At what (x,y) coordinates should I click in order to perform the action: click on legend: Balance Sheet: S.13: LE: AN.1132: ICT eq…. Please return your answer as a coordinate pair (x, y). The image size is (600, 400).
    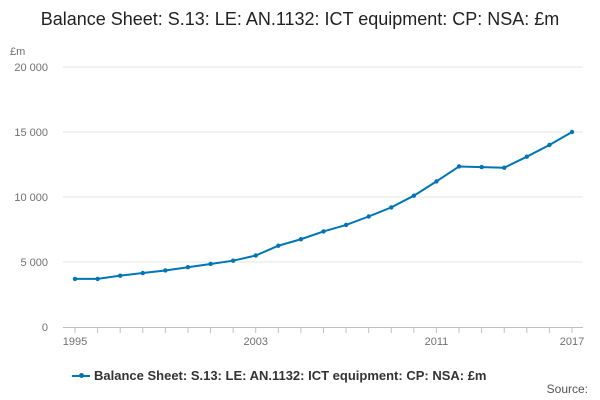
    Looking at the image, I should click on (279, 375).